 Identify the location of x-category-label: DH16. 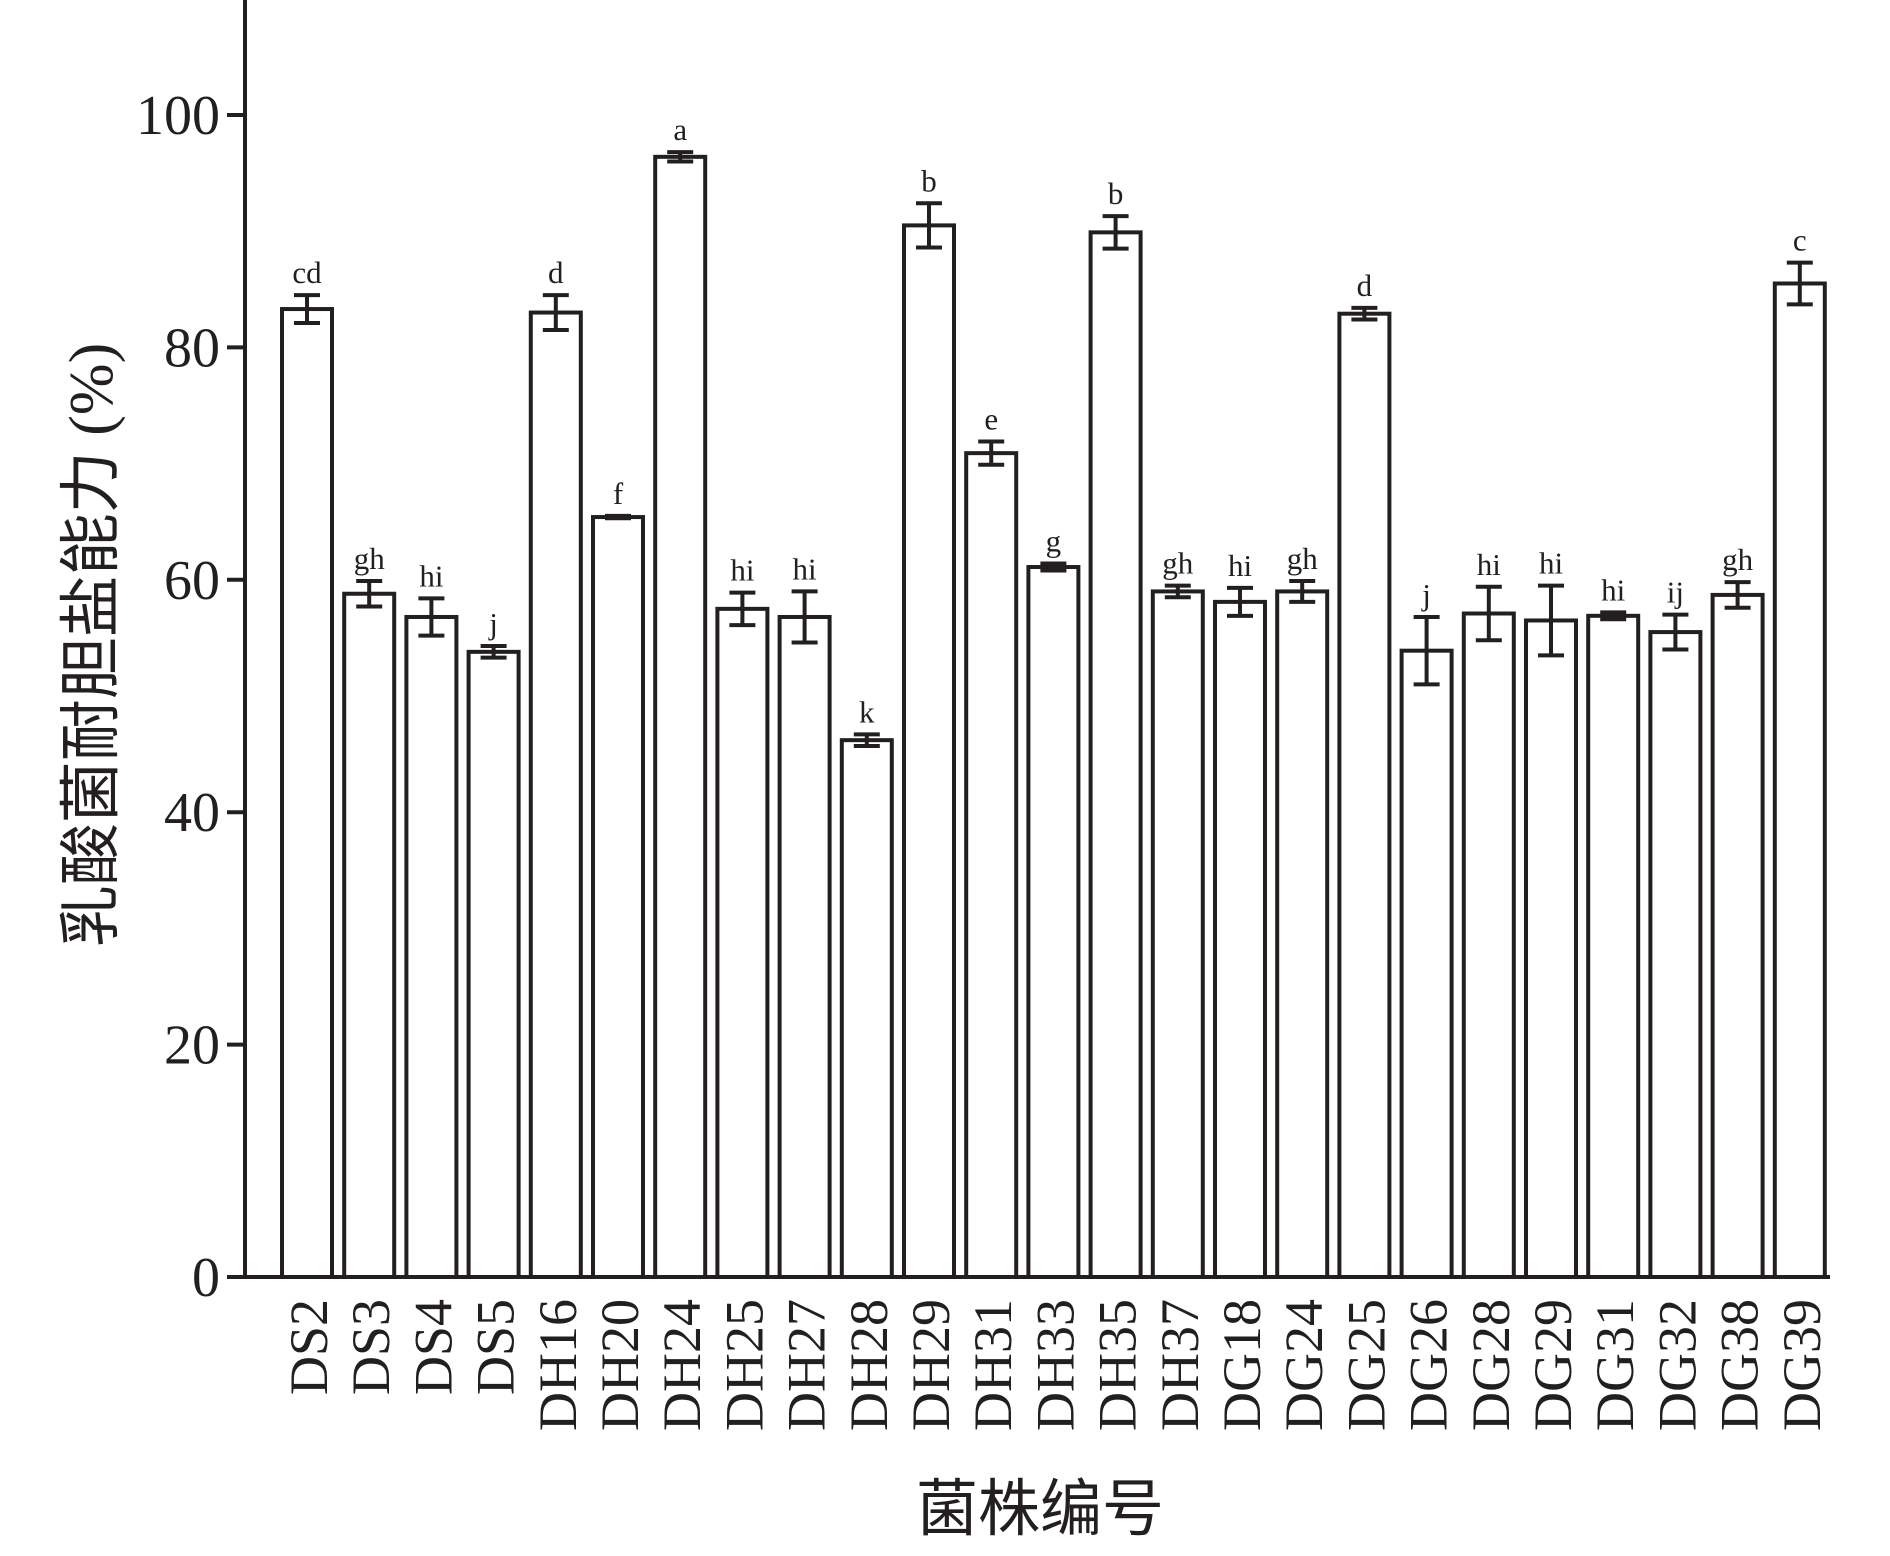
(558, 1365).